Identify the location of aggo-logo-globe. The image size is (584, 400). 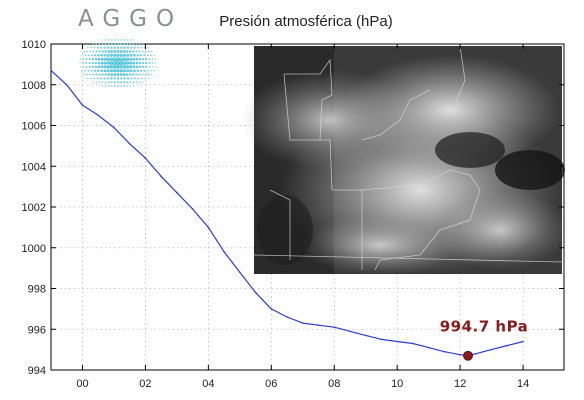
(118, 63).